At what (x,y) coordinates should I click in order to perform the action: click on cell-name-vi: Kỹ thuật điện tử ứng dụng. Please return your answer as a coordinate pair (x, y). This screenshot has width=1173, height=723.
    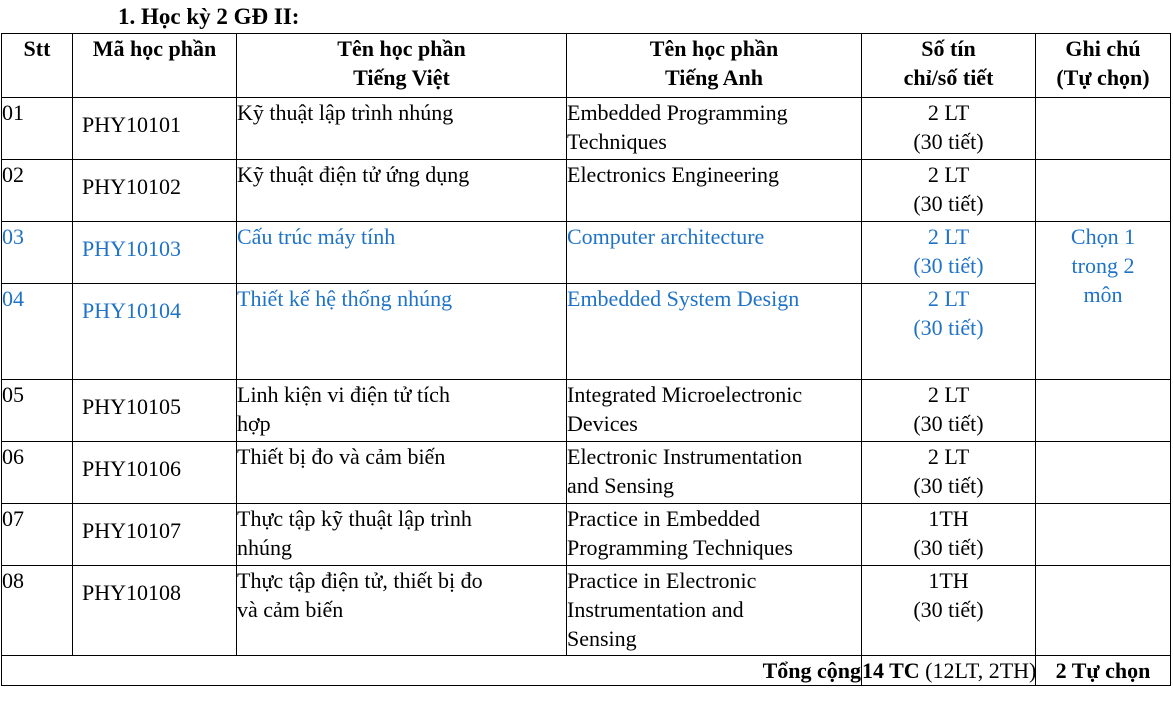
    Looking at the image, I should click on (401, 190).